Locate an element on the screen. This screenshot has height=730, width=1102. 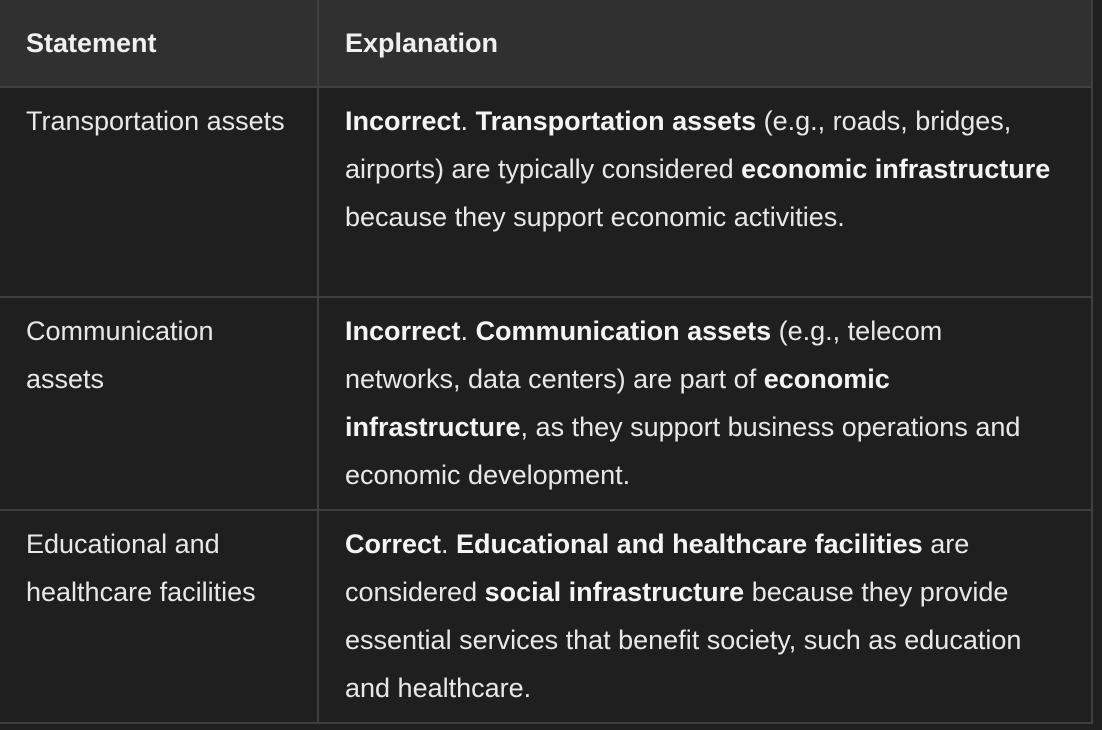
explanation-text: are considered is located at coordinates (657, 568).